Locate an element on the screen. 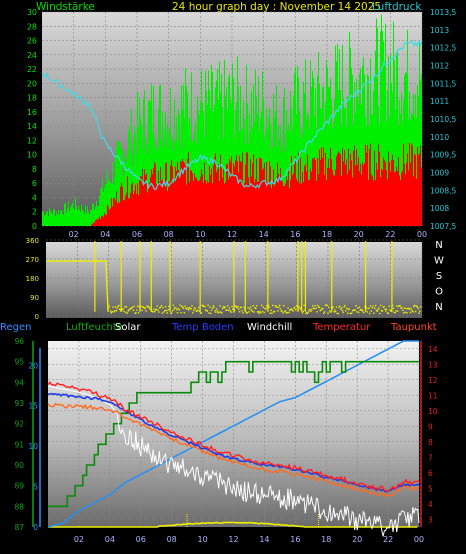  humidity-tick-label: 96 is located at coordinates (19, 341).